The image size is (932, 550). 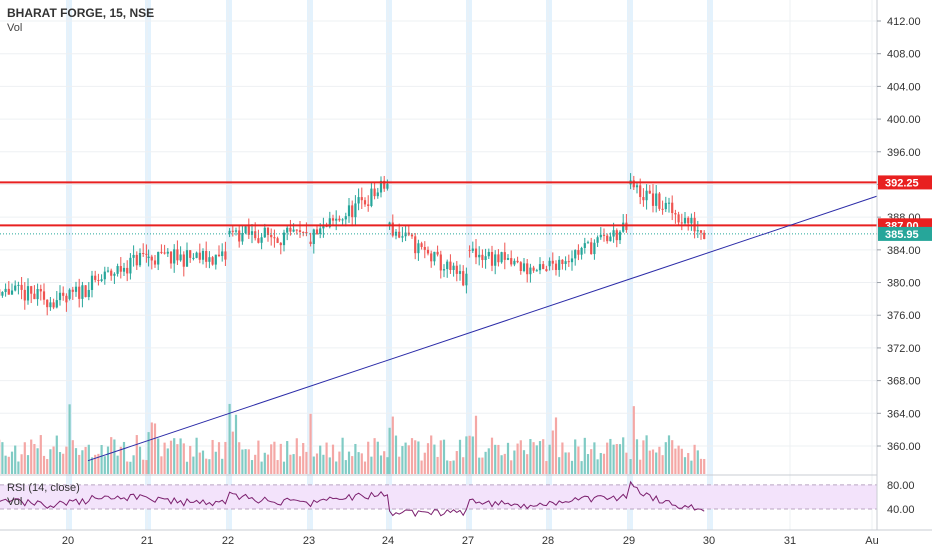 What do you see at coordinates (905, 233) in the screenshot?
I see `last-price-tag` at bounding box center [905, 233].